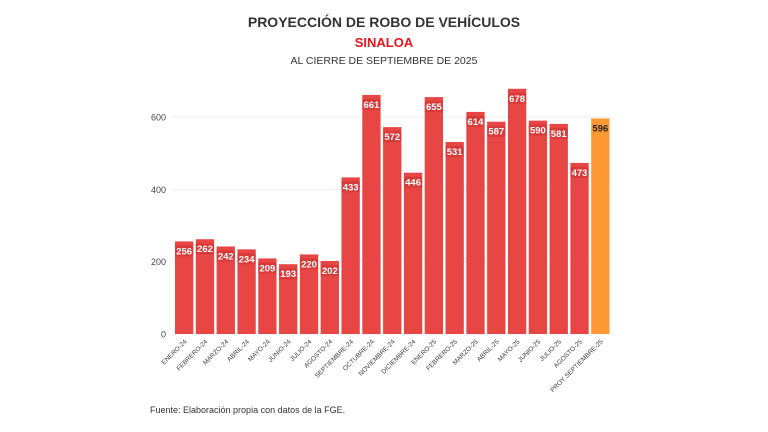 The height and width of the screenshot is (432, 768). I want to click on data-label: 242, so click(226, 256).